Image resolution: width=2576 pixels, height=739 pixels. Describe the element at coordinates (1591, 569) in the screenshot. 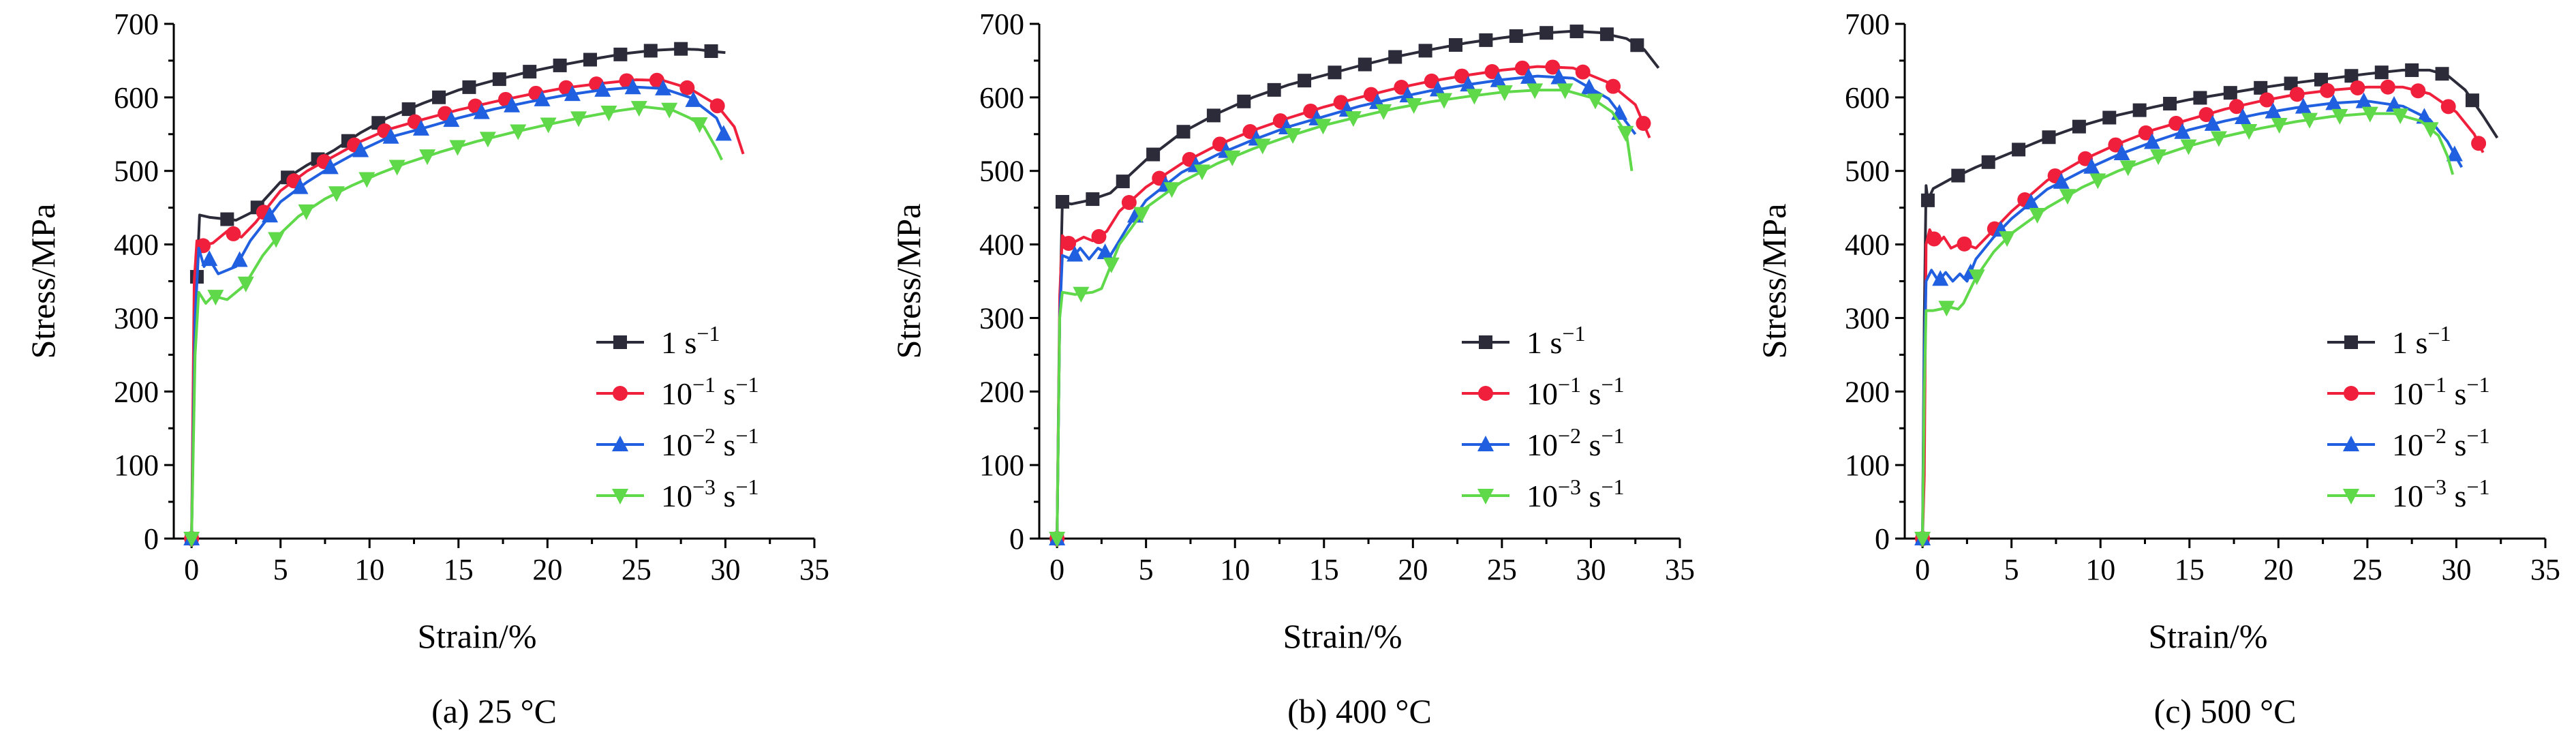

I see `x-tick-label: 30` at that location.